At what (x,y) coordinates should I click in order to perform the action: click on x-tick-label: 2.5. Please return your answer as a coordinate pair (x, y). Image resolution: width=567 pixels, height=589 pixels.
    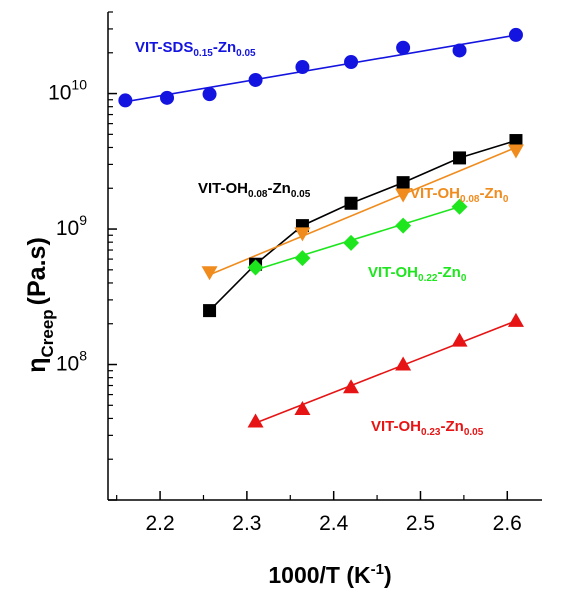
    Looking at the image, I should click on (420, 523).